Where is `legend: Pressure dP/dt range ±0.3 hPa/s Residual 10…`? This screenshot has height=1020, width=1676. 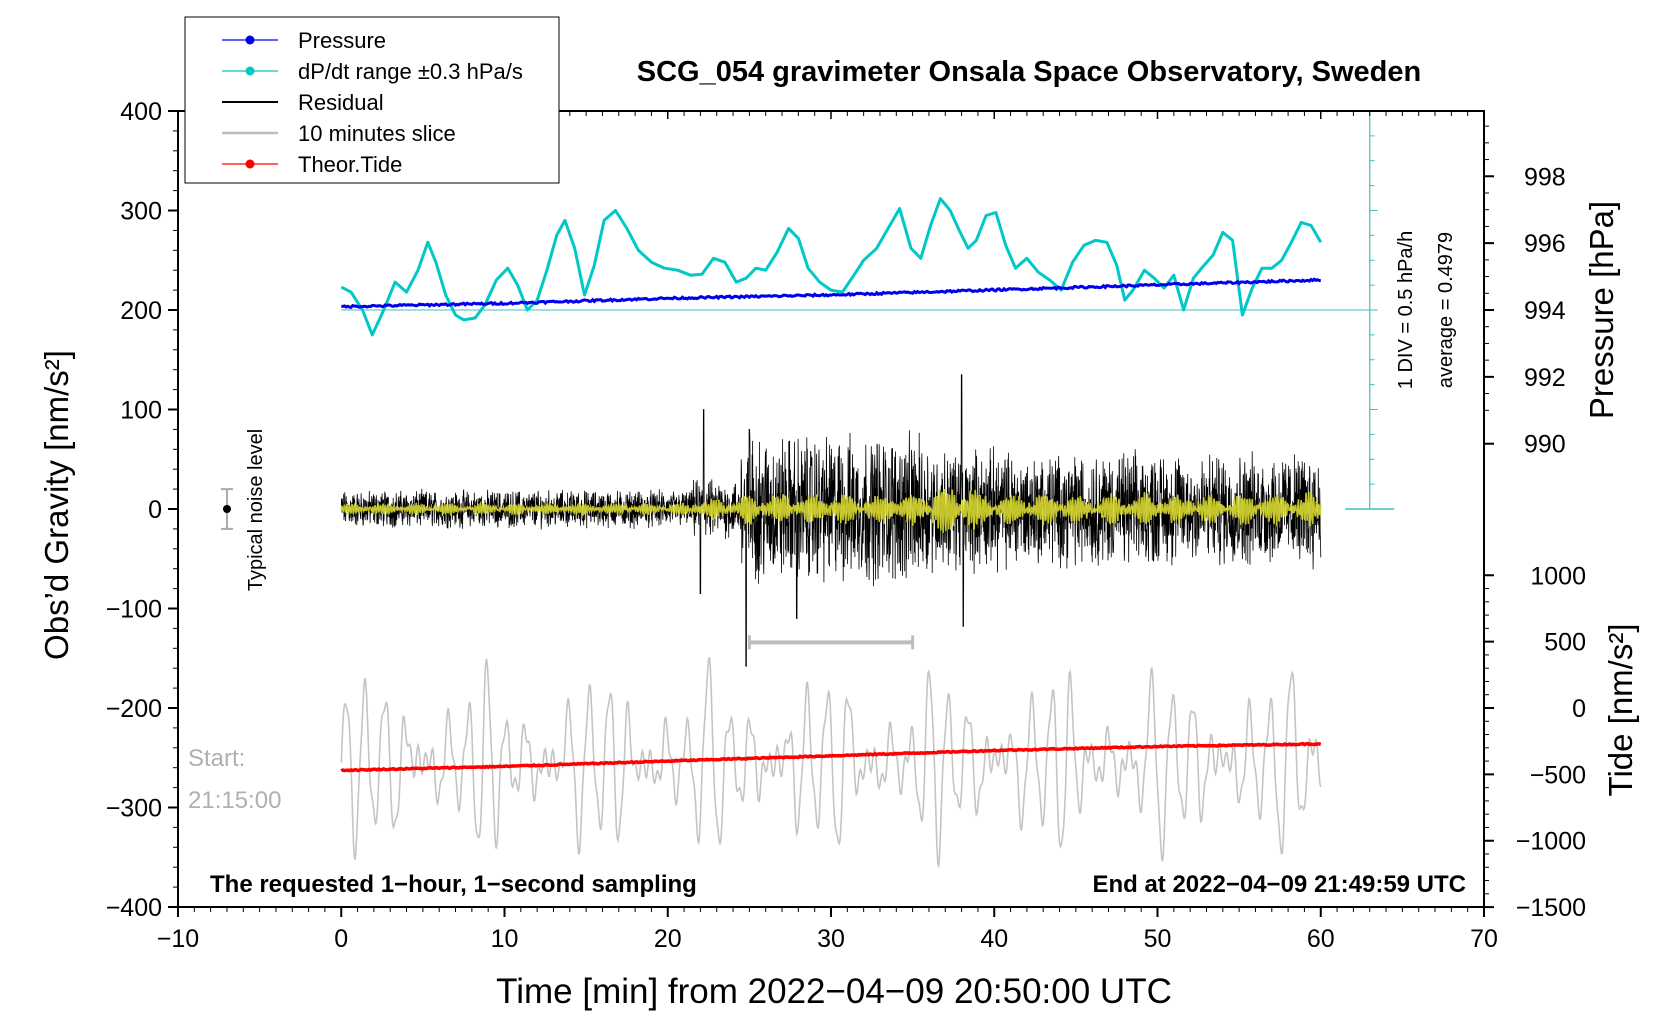
legend: Pressure dP/dt range ±0.3 hPa/s Residual 10… is located at coordinates (372, 100).